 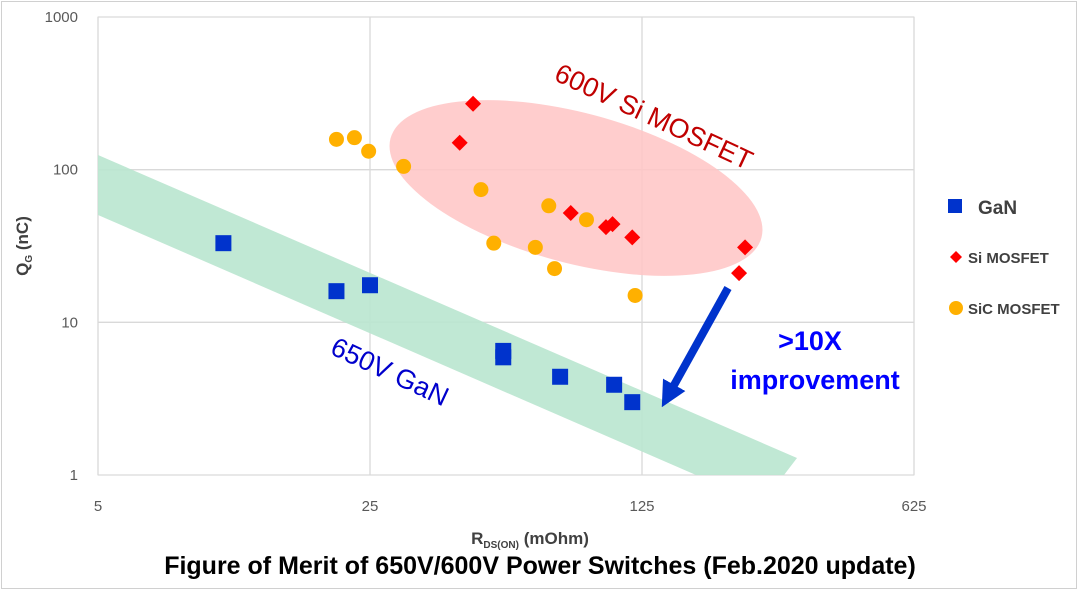 I want to click on y-tick-label: 100, so click(x=65, y=170).